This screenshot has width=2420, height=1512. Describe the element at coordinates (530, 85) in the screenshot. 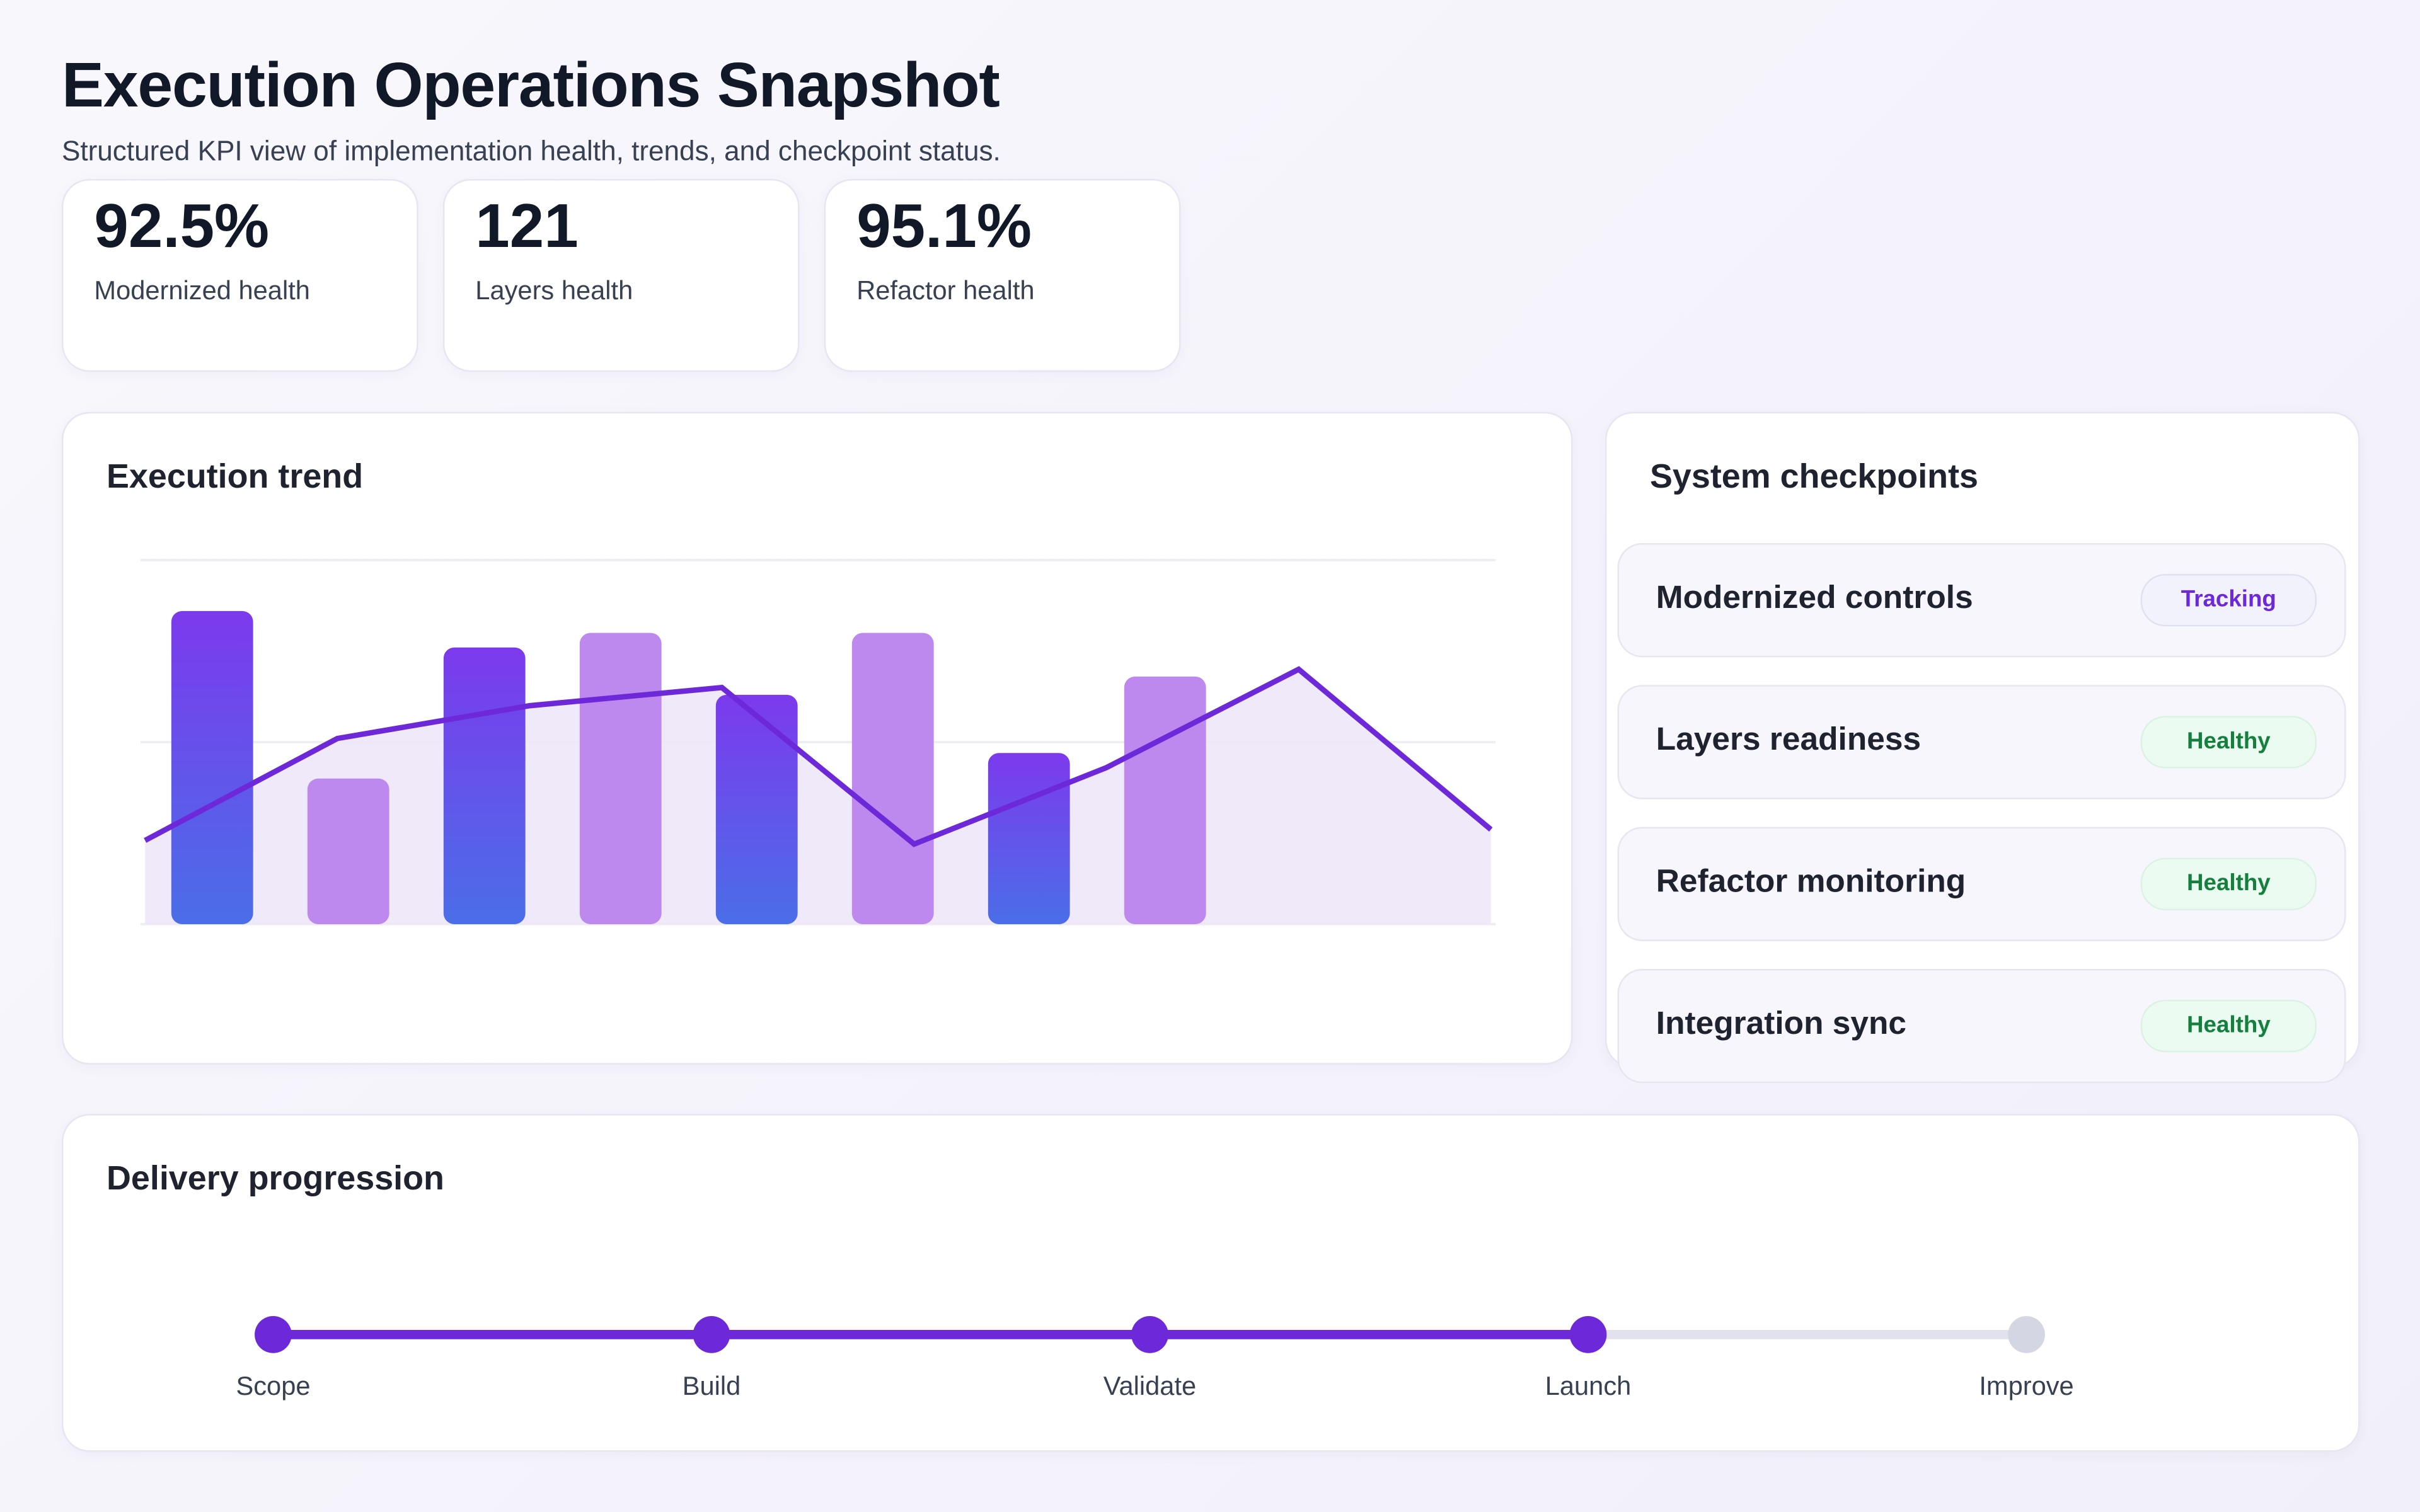

I see `page-title: Execution Operations Snapshot` at that location.